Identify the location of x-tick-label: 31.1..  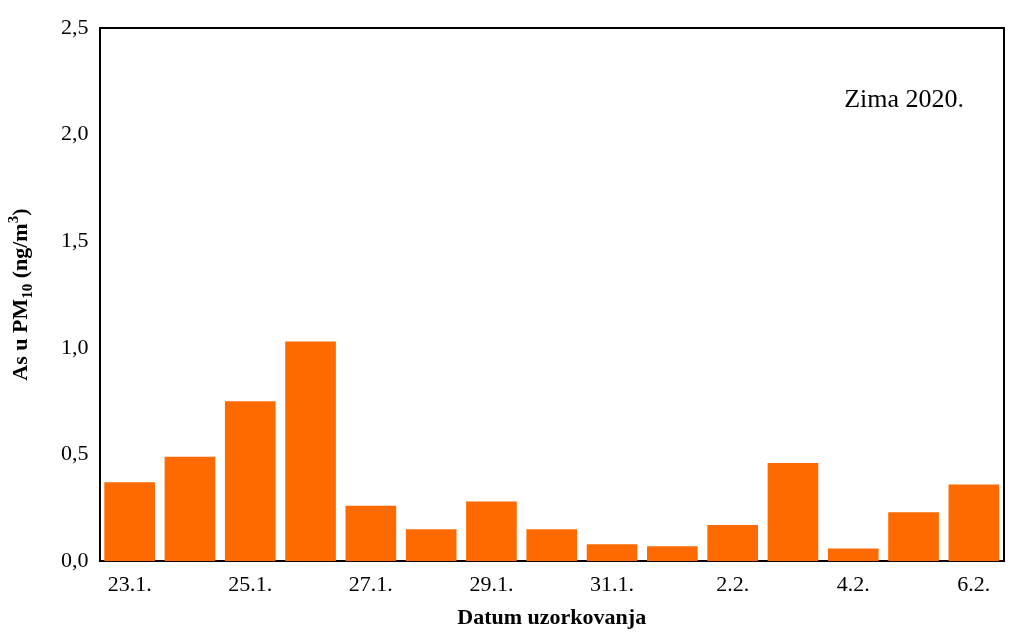
(612, 584).